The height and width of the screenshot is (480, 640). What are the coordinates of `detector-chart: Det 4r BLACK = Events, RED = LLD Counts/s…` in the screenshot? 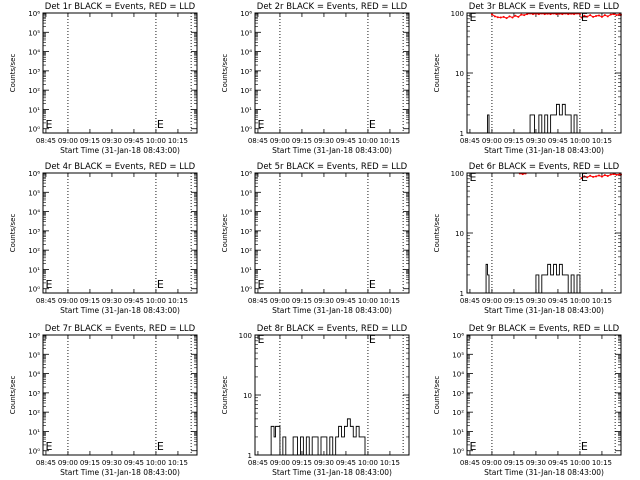 It's located at (103, 238).